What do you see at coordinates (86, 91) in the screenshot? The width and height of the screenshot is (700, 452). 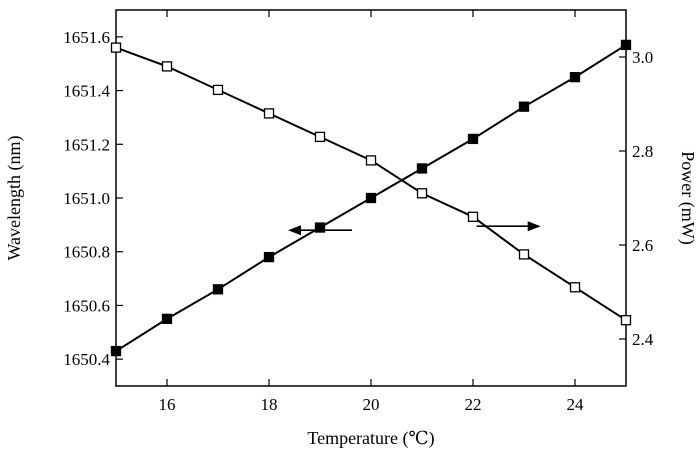 I see `left-y-tick-label: 1651.4` at bounding box center [86, 91].